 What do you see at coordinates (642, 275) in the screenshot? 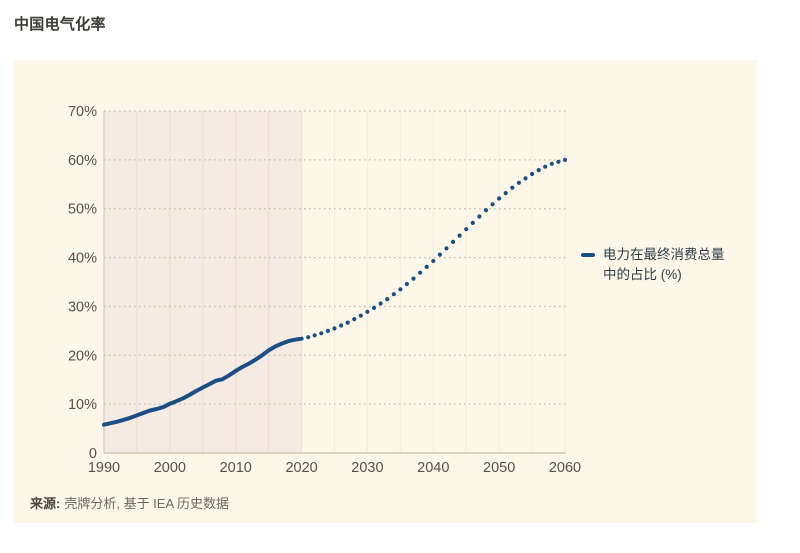
I see `legend-label-line2: 中的占比 (%)` at bounding box center [642, 275].